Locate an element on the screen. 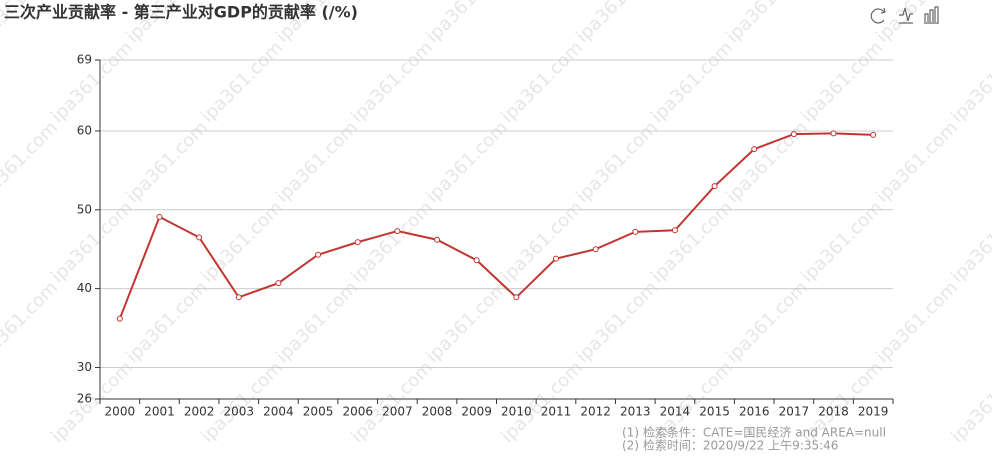 The image size is (992, 464). x-tick-label: 2007 is located at coordinates (397, 412).